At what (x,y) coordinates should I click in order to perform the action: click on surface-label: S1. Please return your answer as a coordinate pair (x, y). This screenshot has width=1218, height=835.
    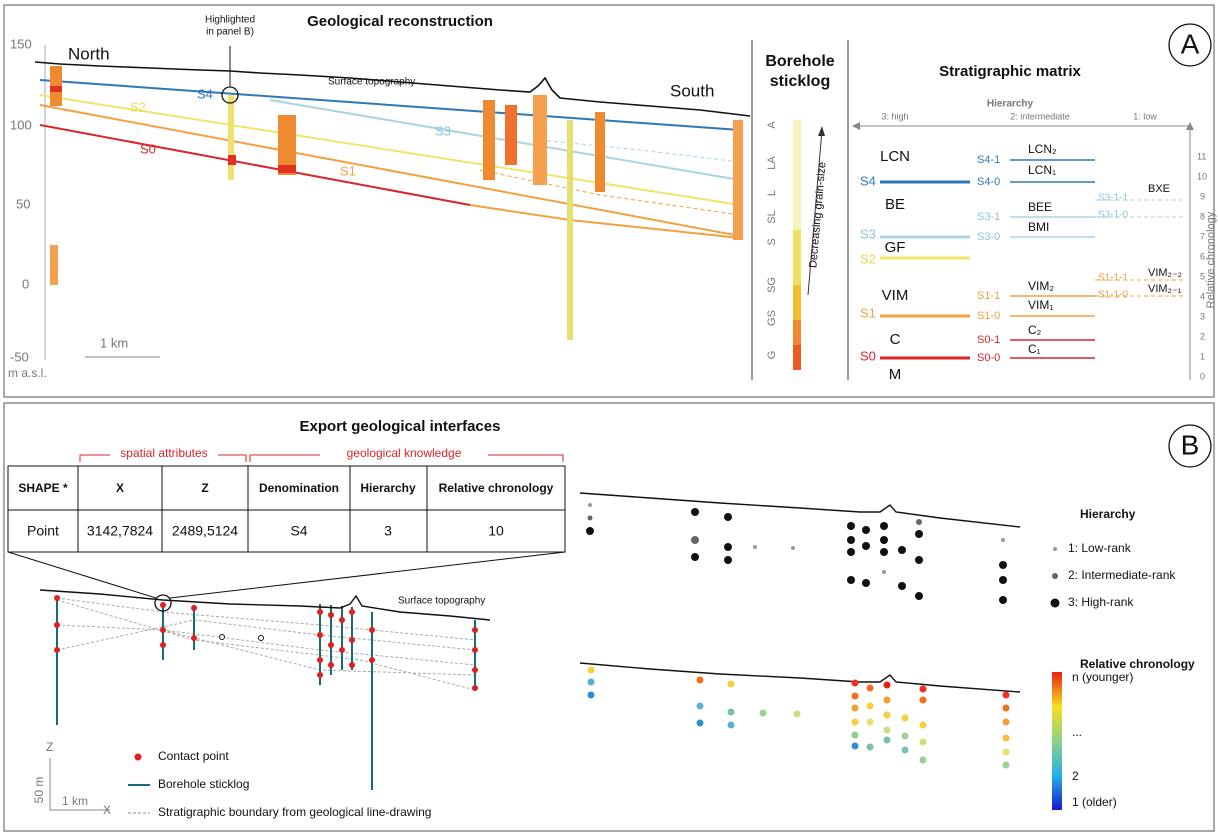
    Looking at the image, I should click on (868, 312).